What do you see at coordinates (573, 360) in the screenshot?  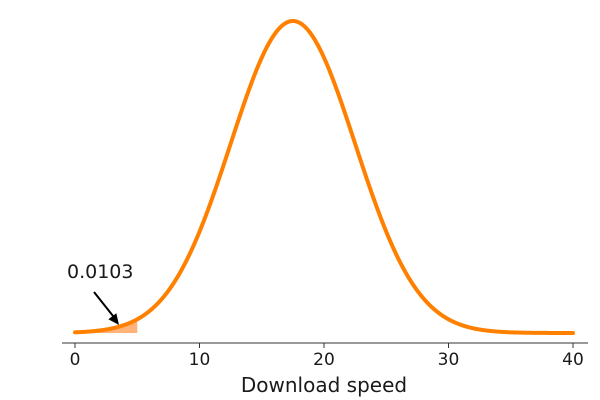 I see `x-tick-label: 40` at bounding box center [573, 360].